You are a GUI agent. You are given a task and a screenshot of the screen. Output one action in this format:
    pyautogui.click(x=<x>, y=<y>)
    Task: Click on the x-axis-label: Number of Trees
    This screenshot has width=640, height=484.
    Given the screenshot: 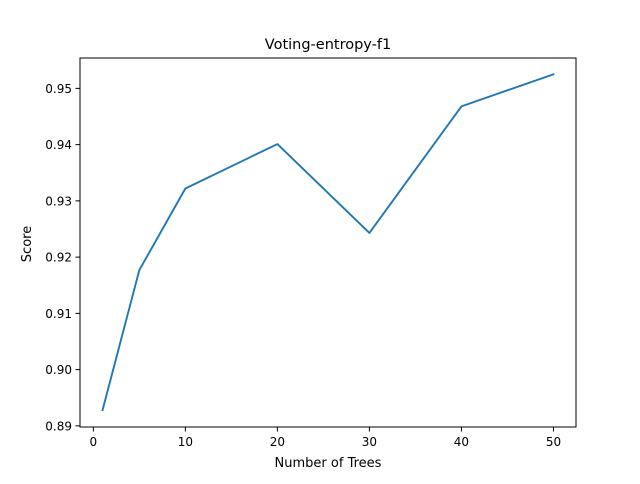 What is the action you would take?
    pyautogui.click(x=328, y=463)
    